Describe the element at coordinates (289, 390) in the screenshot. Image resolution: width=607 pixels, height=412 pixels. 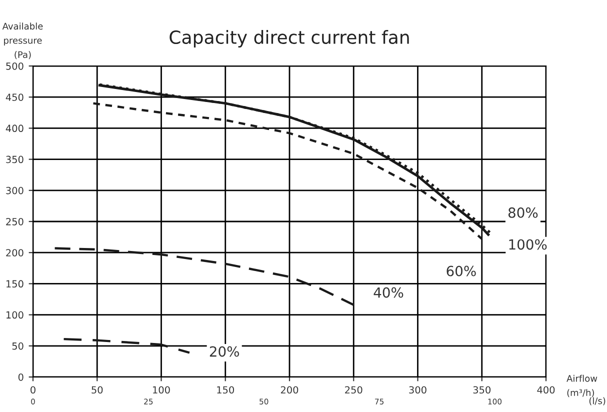
I see `x-tick-label: 200` at that location.